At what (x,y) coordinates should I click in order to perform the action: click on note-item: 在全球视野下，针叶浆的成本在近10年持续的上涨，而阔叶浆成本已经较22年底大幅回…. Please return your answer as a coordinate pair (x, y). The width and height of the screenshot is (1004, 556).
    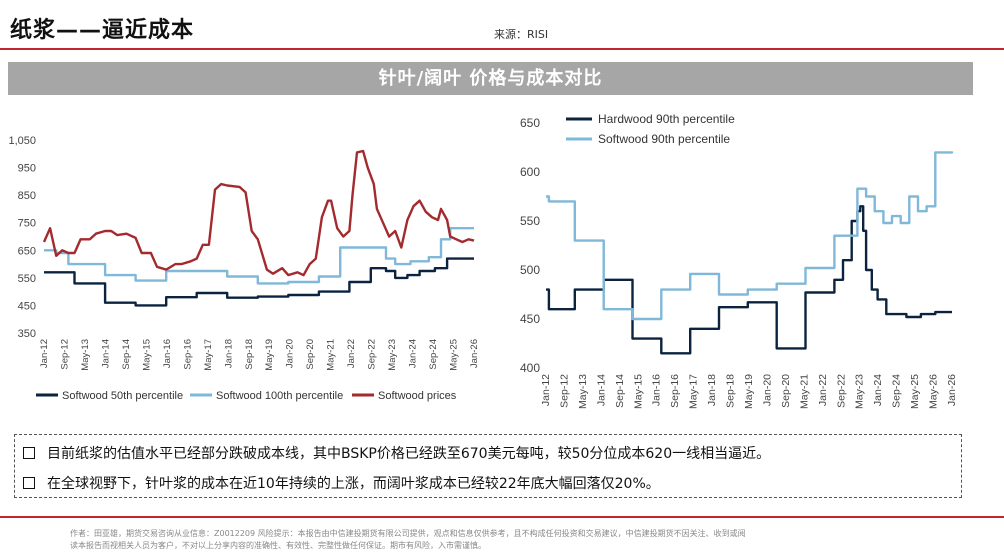
    Looking at the image, I should click on (341, 483).